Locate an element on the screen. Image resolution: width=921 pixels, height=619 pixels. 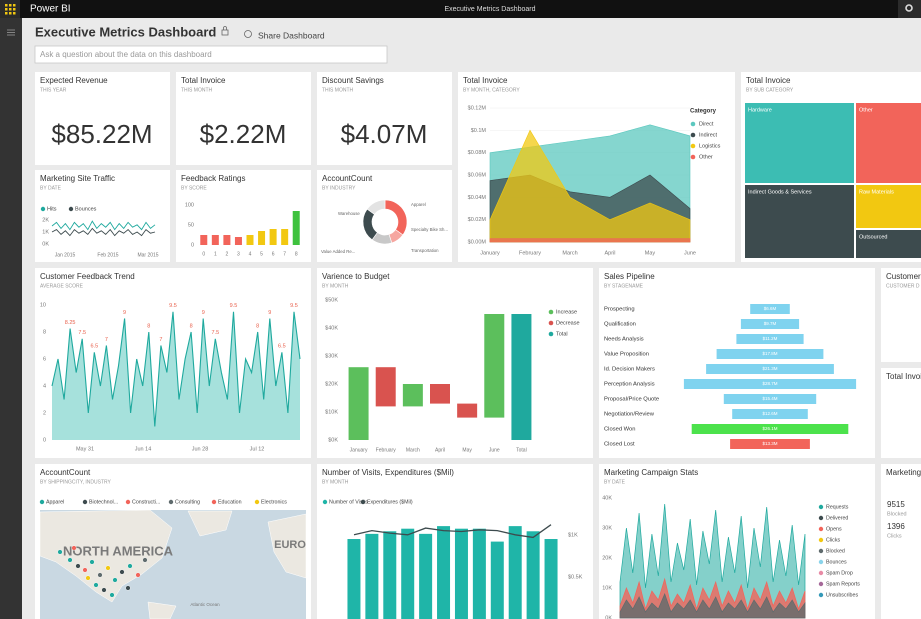
settings-icon is located at coordinates (909, 8).